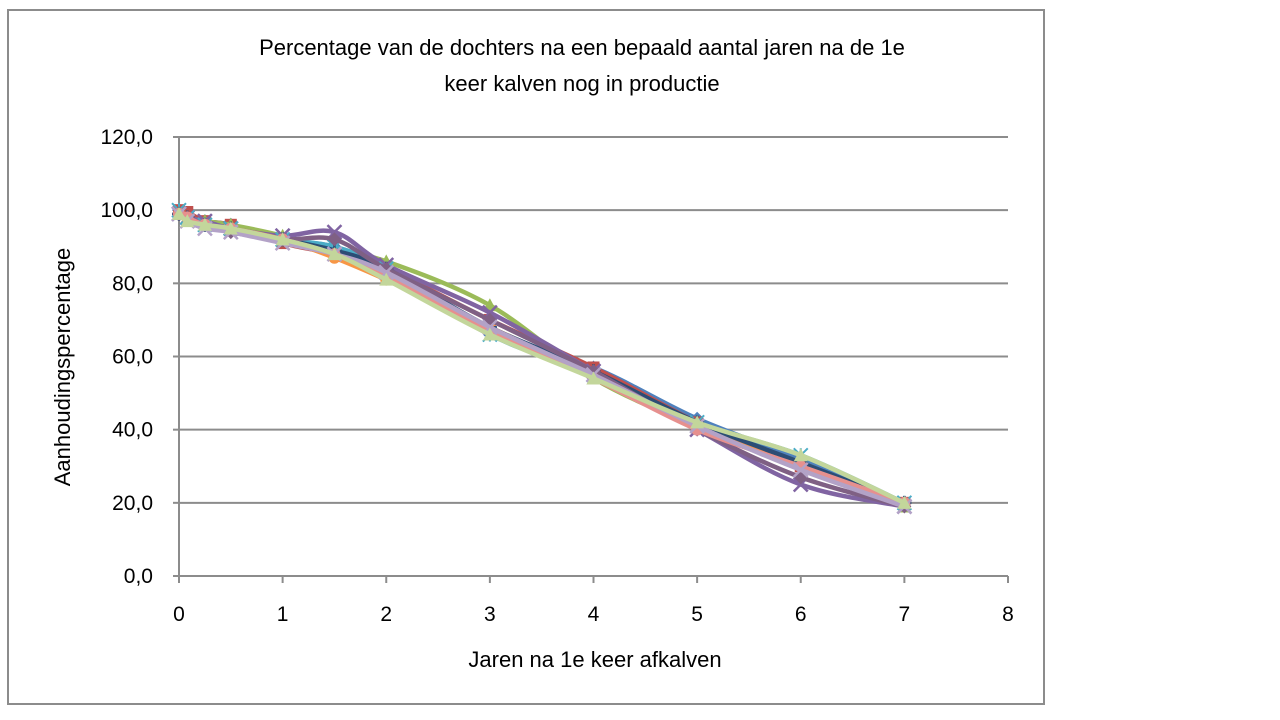 The image size is (1280, 720). What do you see at coordinates (697, 614) in the screenshot?
I see `x-tick-label: 5` at bounding box center [697, 614].